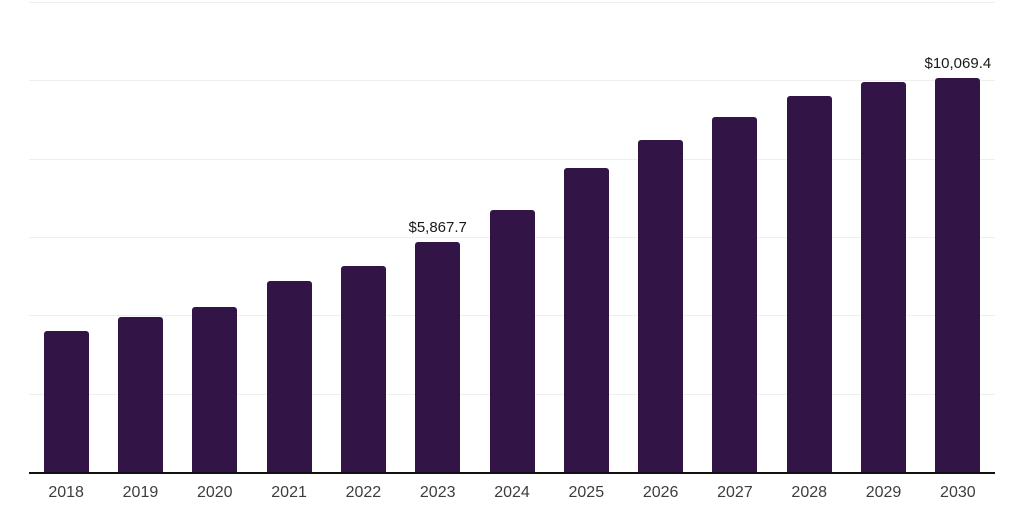 This screenshot has height=512, width=1024. Describe the element at coordinates (66, 401) in the screenshot. I see `bar-2018` at that location.